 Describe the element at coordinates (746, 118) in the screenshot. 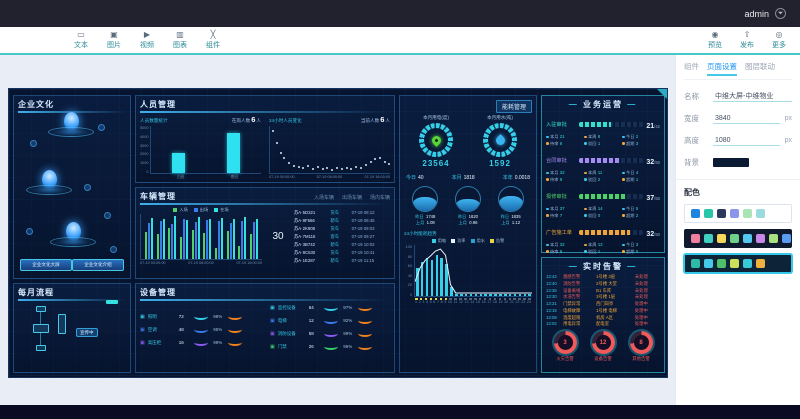

I see `width-input` at that location.